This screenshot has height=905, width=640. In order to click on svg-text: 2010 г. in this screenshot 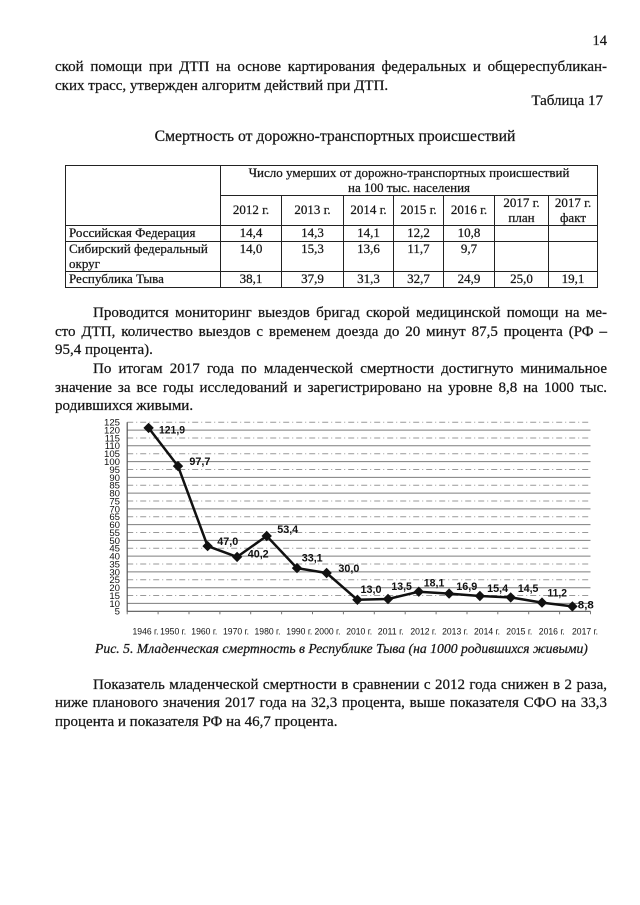, I will do `click(359, 632)`.